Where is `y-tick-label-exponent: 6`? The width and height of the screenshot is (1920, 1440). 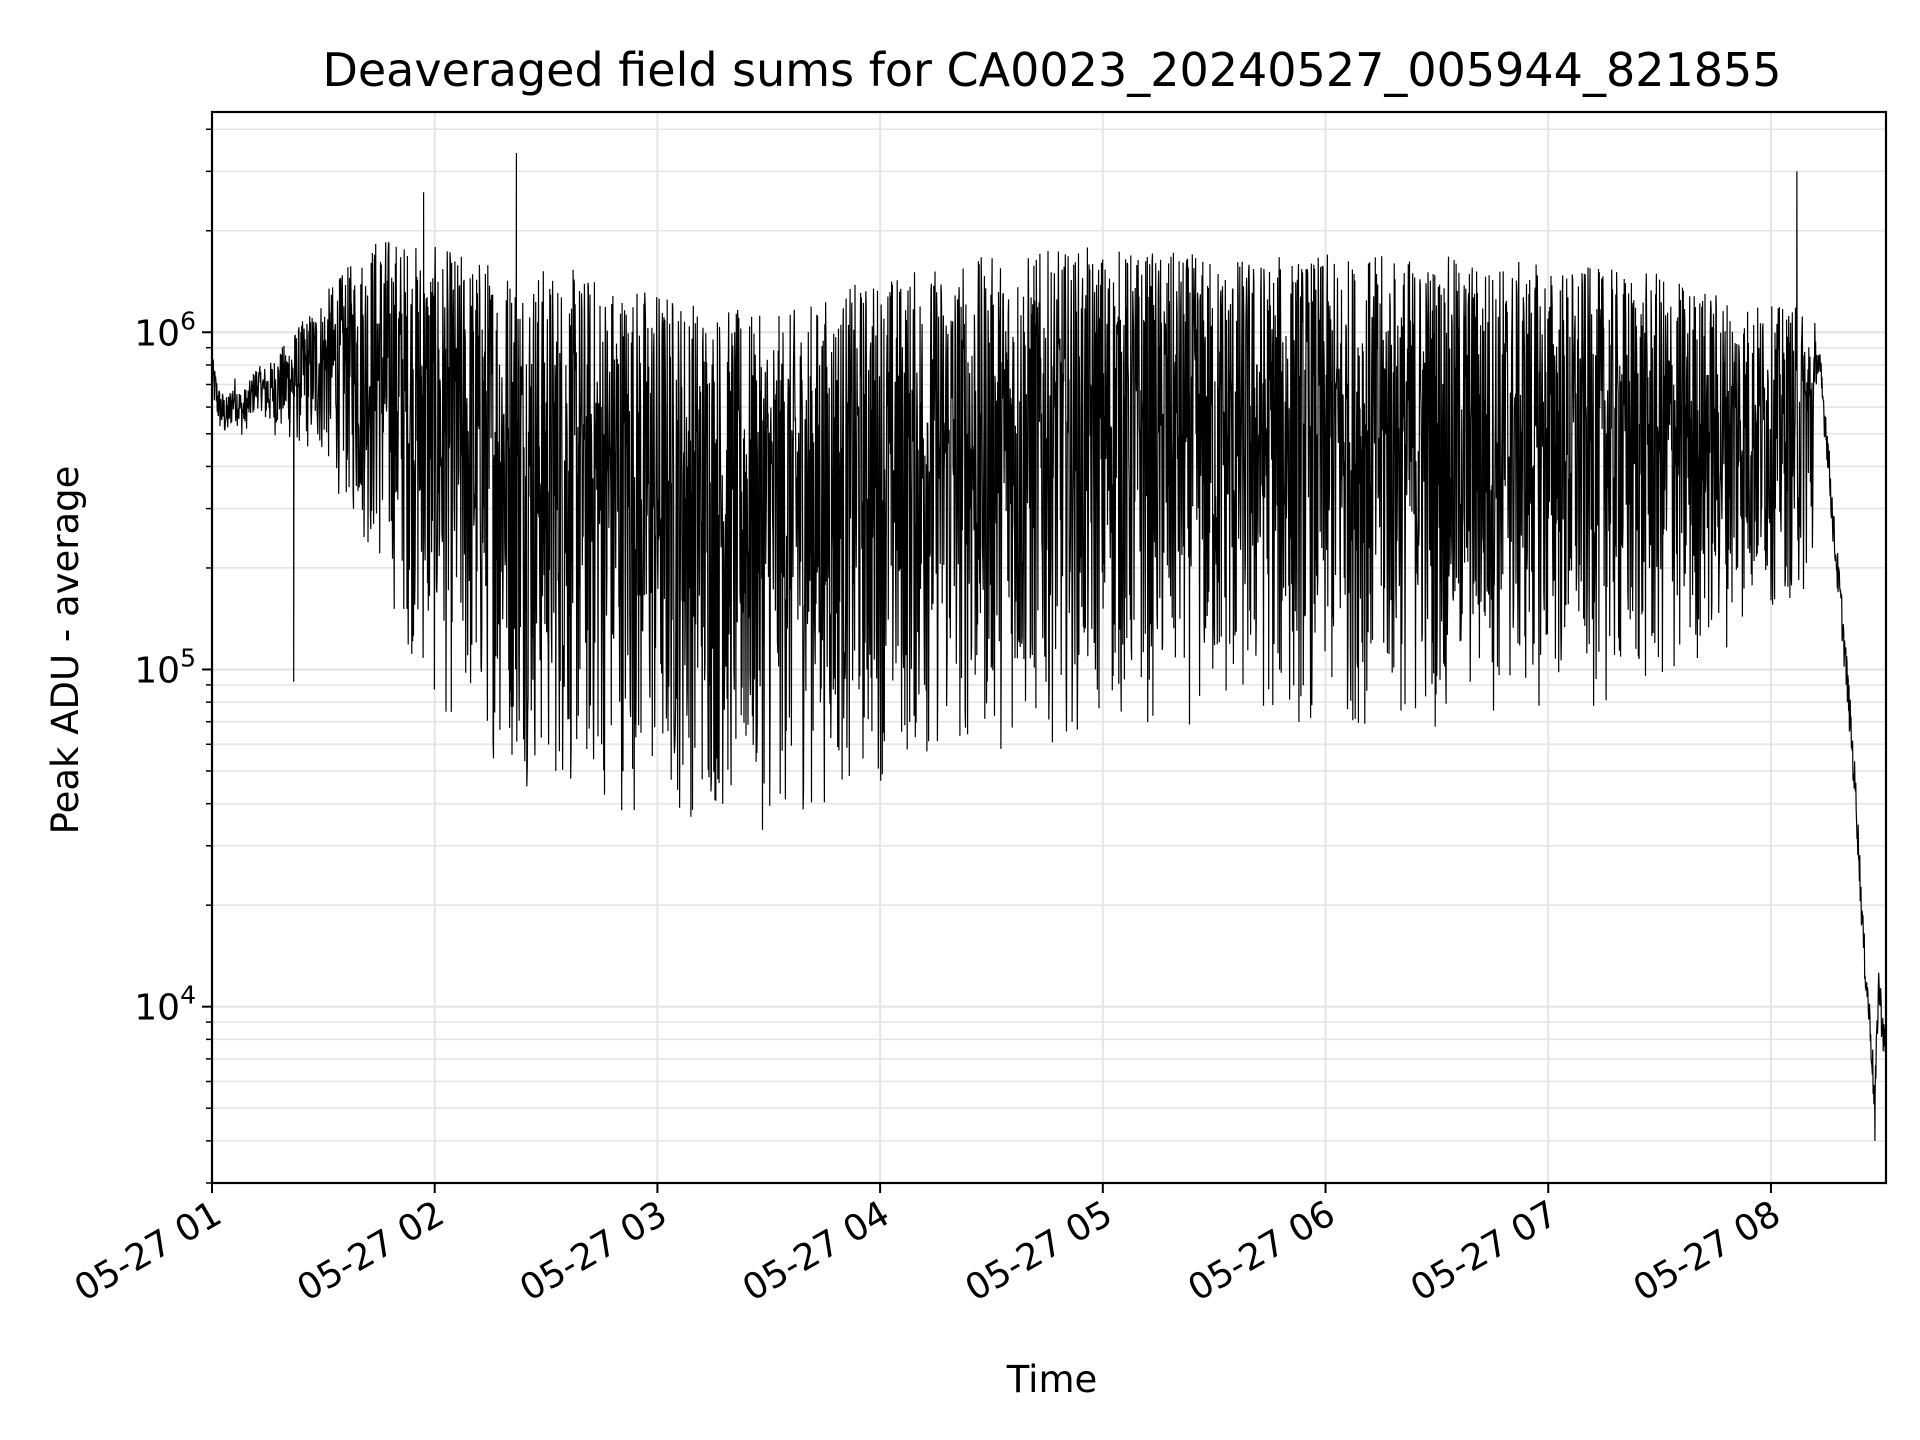
y-tick-label-exponent: 6 is located at coordinates (188, 320).